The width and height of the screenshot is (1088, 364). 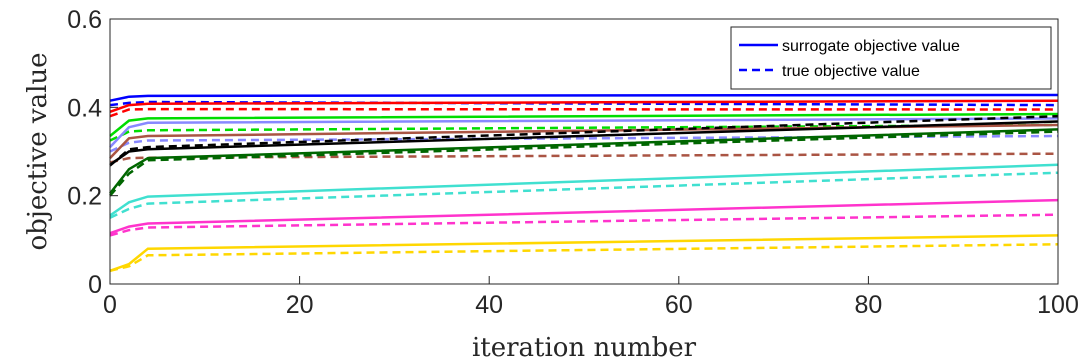 What do you see at coordinates (584, 97) in the screenshot?
I see `series-0-surrogate-line` at bounding box center [584, 97].